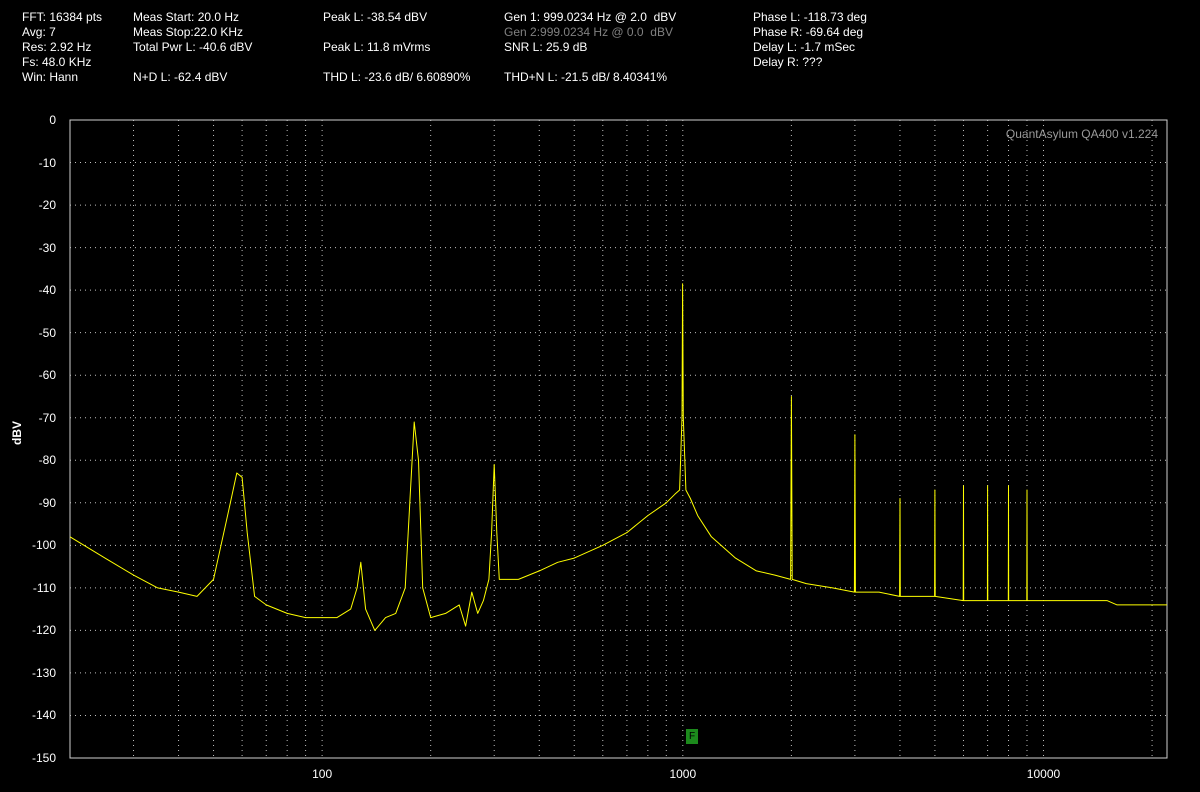  What do you see at coordinates (377, 47) in the screenshot?
I see `peak-mvrms: Peak L: 11.8 mVrms` at bounding box center [377, 47].